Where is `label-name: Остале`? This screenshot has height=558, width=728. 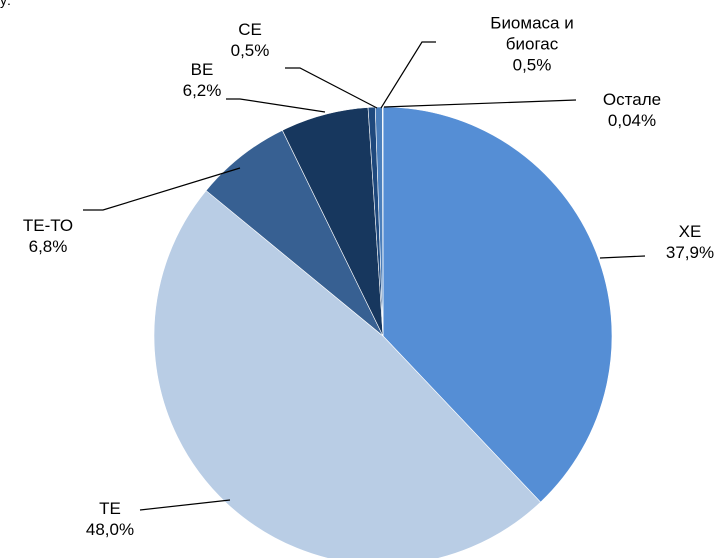 label-name: Остале is located at coordinates (632, 99).